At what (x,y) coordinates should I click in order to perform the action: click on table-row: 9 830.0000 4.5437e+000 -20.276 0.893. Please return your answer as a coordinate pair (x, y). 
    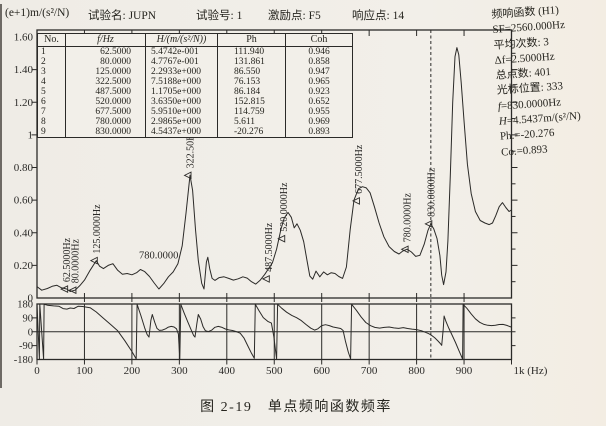
    Looking at the image, I should click on (195, 132).